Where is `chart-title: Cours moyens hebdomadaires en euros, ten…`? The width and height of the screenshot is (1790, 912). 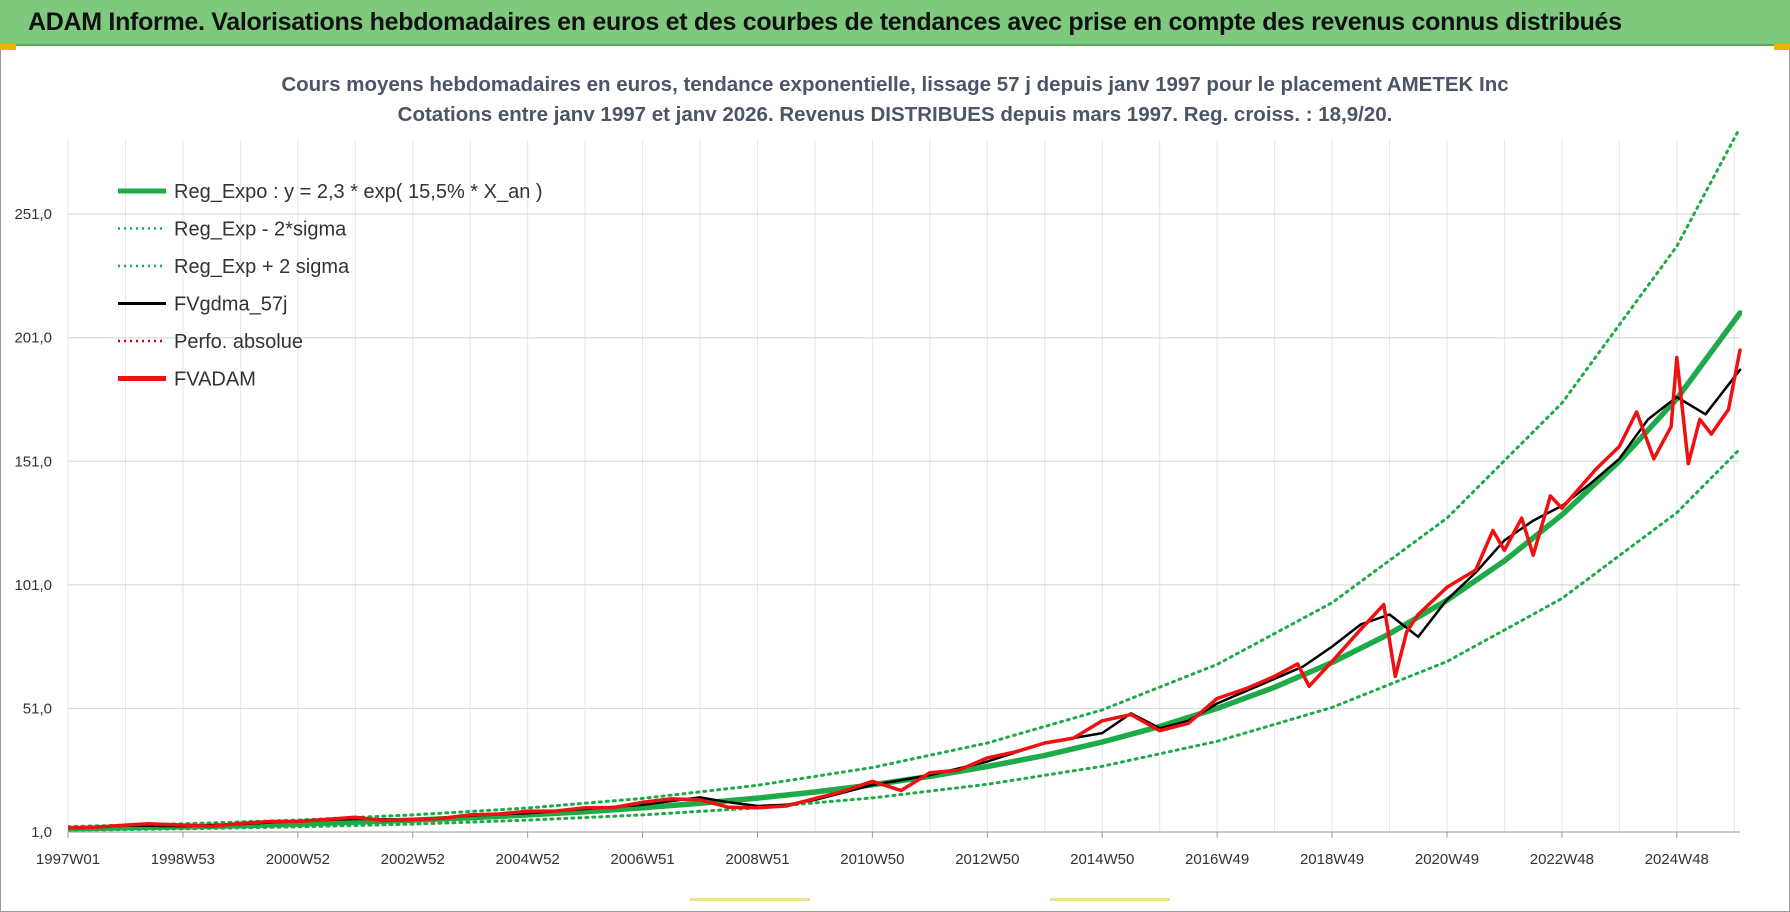 chart-title: Cours moyens hebdomadaires en euros, ten… is located at coordinates (895, 84).